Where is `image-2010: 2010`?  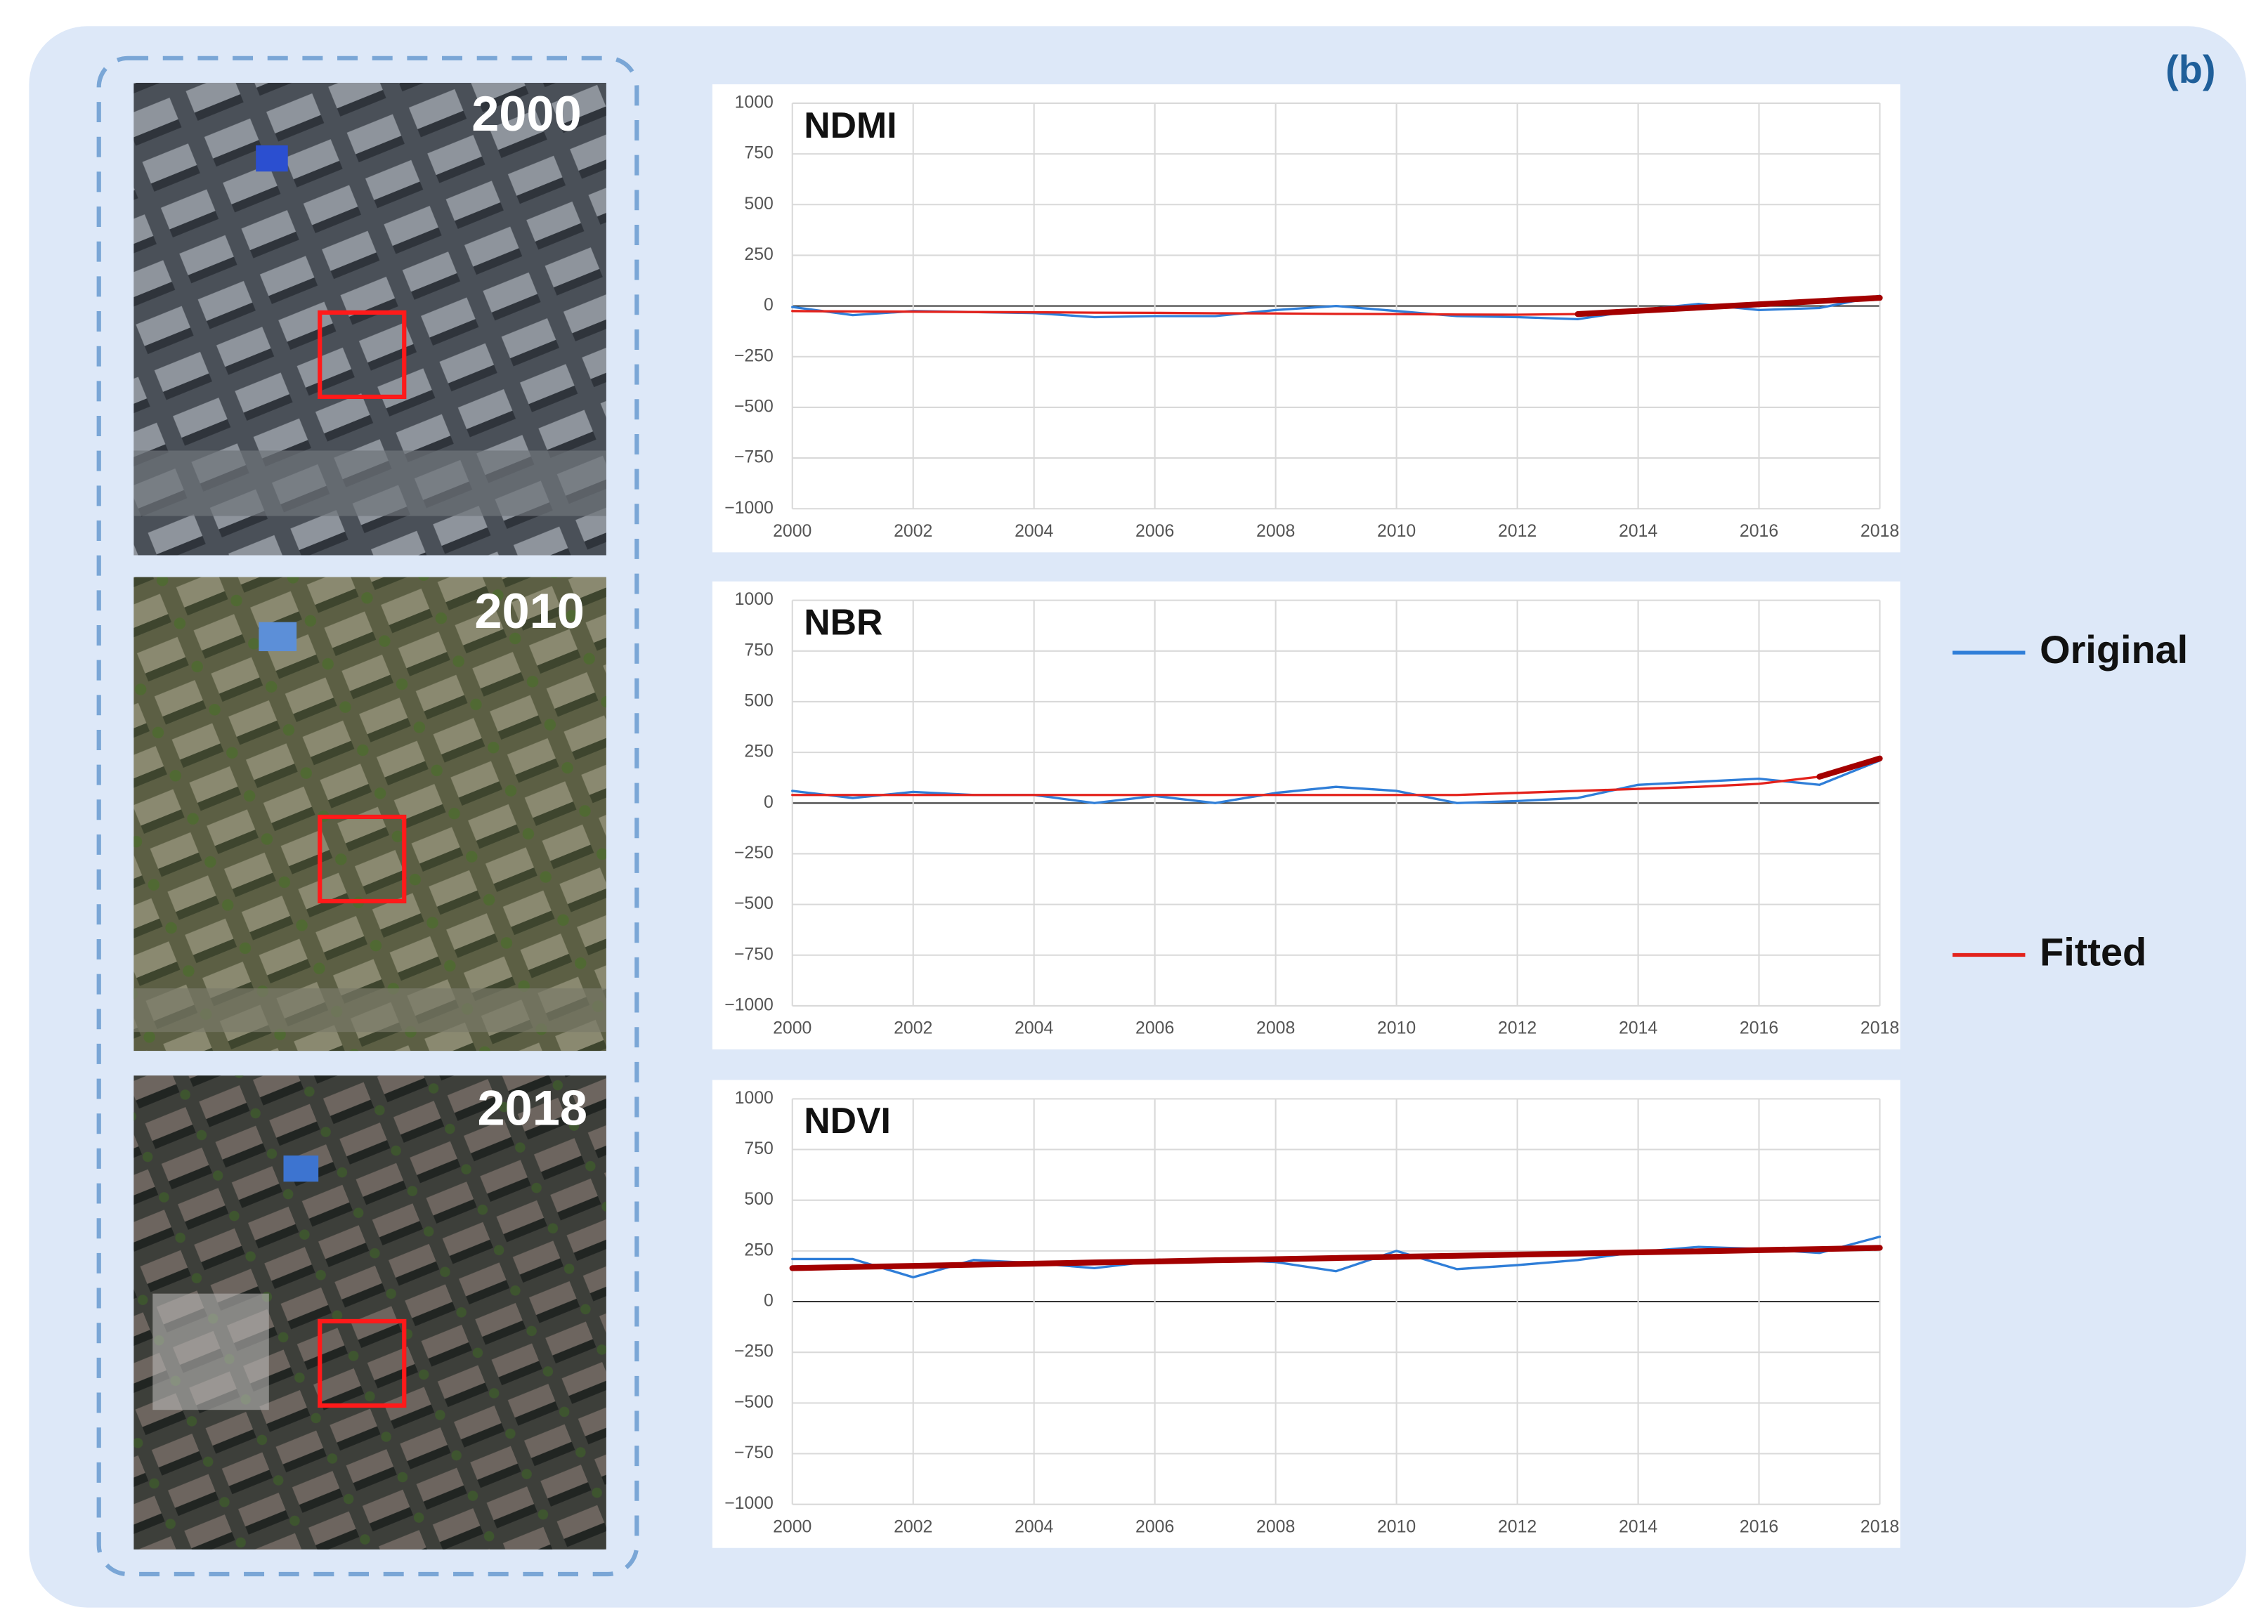
image-2010: 2010 is located at coordinates (369, 814).